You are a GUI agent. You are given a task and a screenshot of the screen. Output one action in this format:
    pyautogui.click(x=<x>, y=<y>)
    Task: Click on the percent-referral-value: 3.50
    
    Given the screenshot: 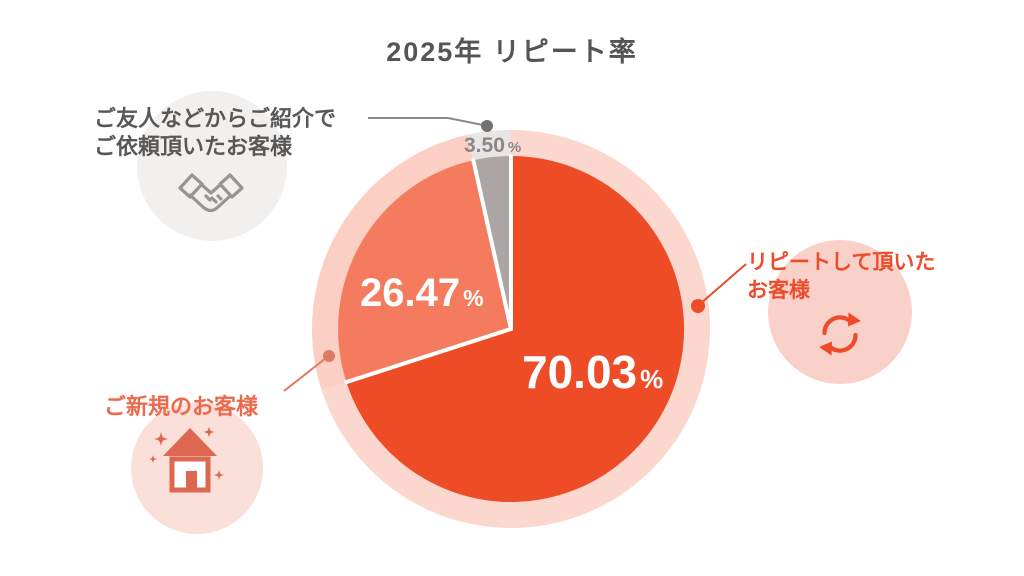 What is the action you would take?
    pyautogui.click(x=484, y=145)
    